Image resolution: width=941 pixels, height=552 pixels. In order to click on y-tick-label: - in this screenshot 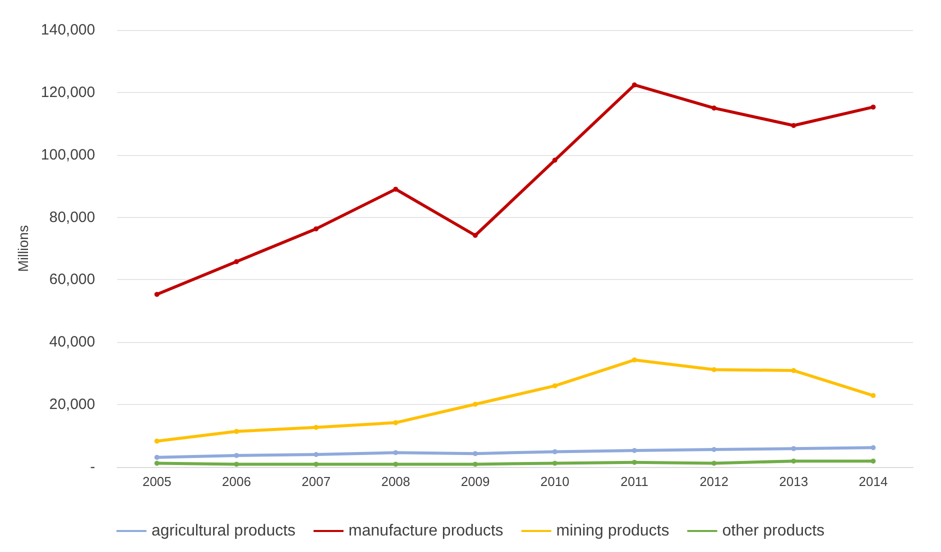, I will do `click(93, 467)`.